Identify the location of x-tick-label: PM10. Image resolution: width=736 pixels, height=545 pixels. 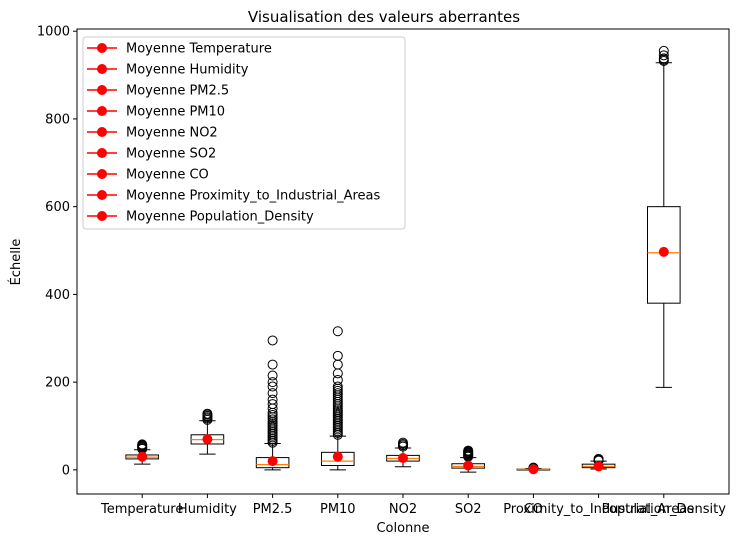
(338, 509).